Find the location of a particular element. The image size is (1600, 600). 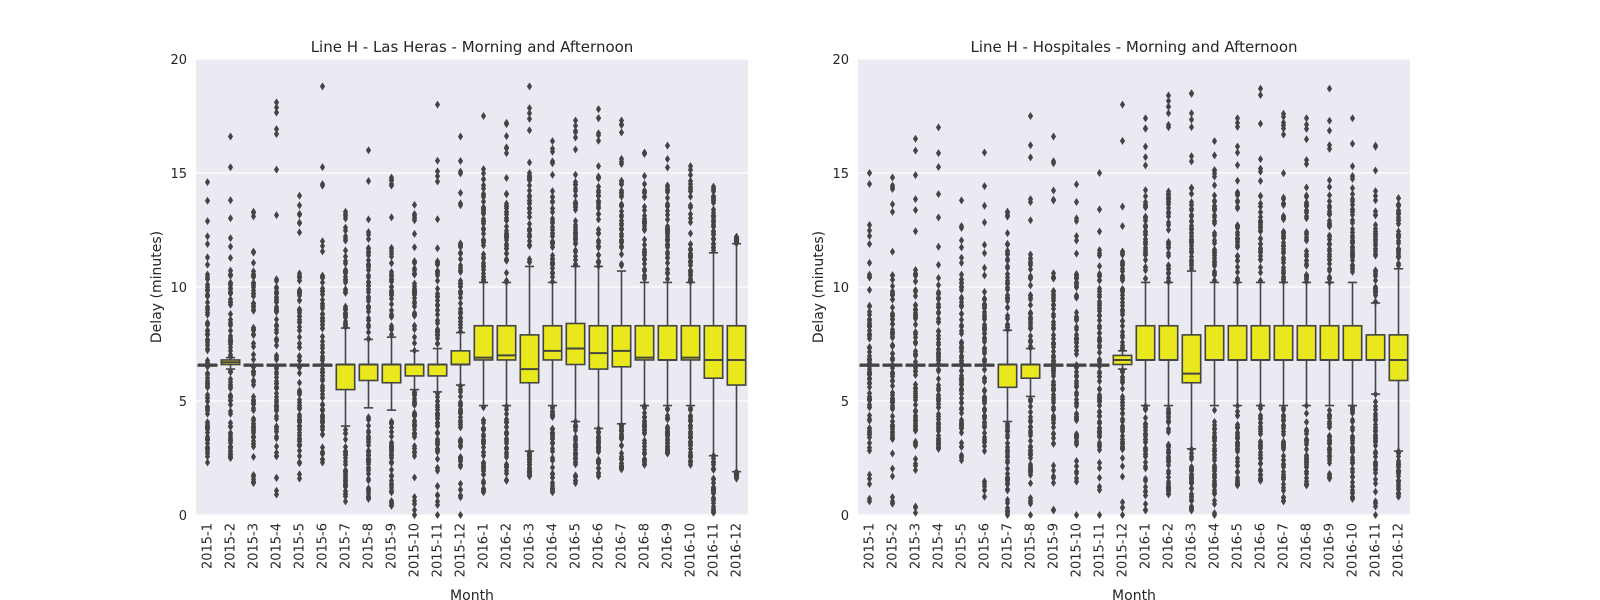

y-tick-label: 15 is located at coordinates (178, 174).